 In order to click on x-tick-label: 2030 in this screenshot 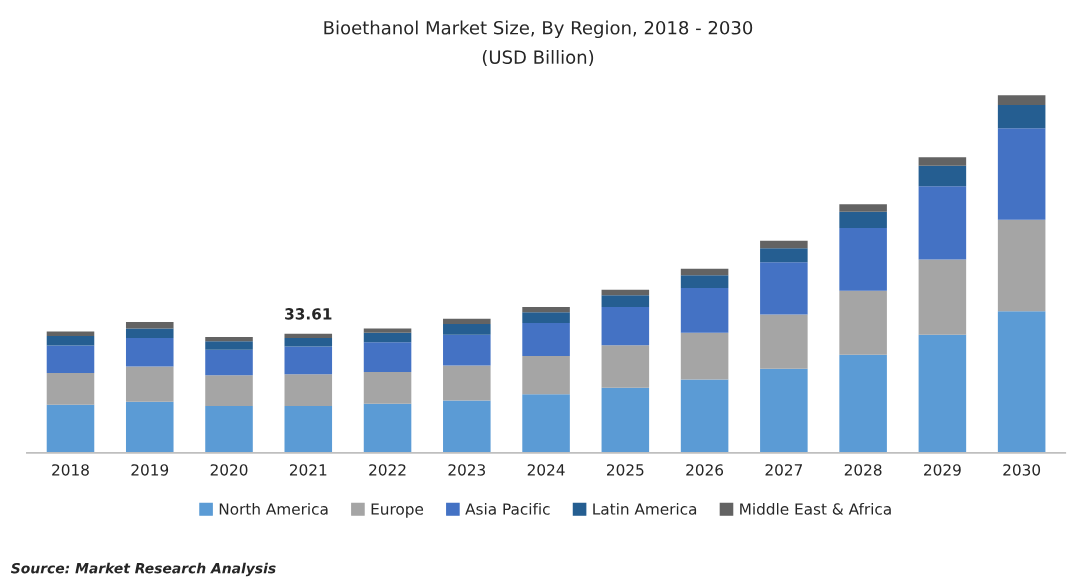, I will do `click(1022, 470)`.